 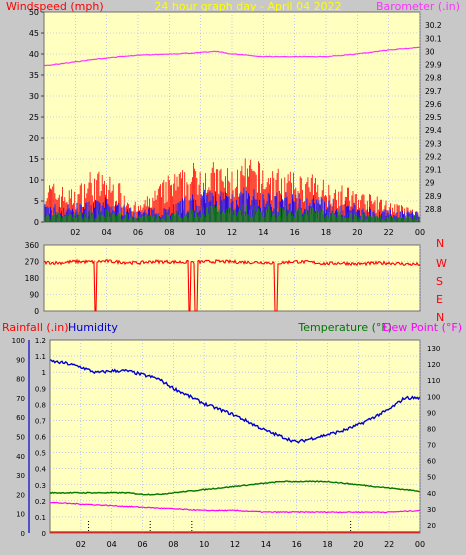 I want to click on barometer-tick-label: 30, so click(x=430, y=51).